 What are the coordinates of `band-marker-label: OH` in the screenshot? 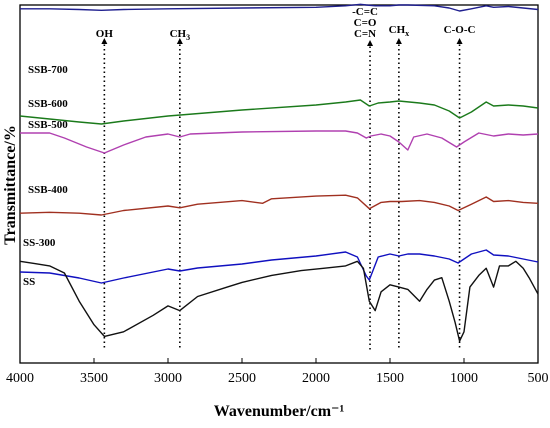 It's located at (105, 34).